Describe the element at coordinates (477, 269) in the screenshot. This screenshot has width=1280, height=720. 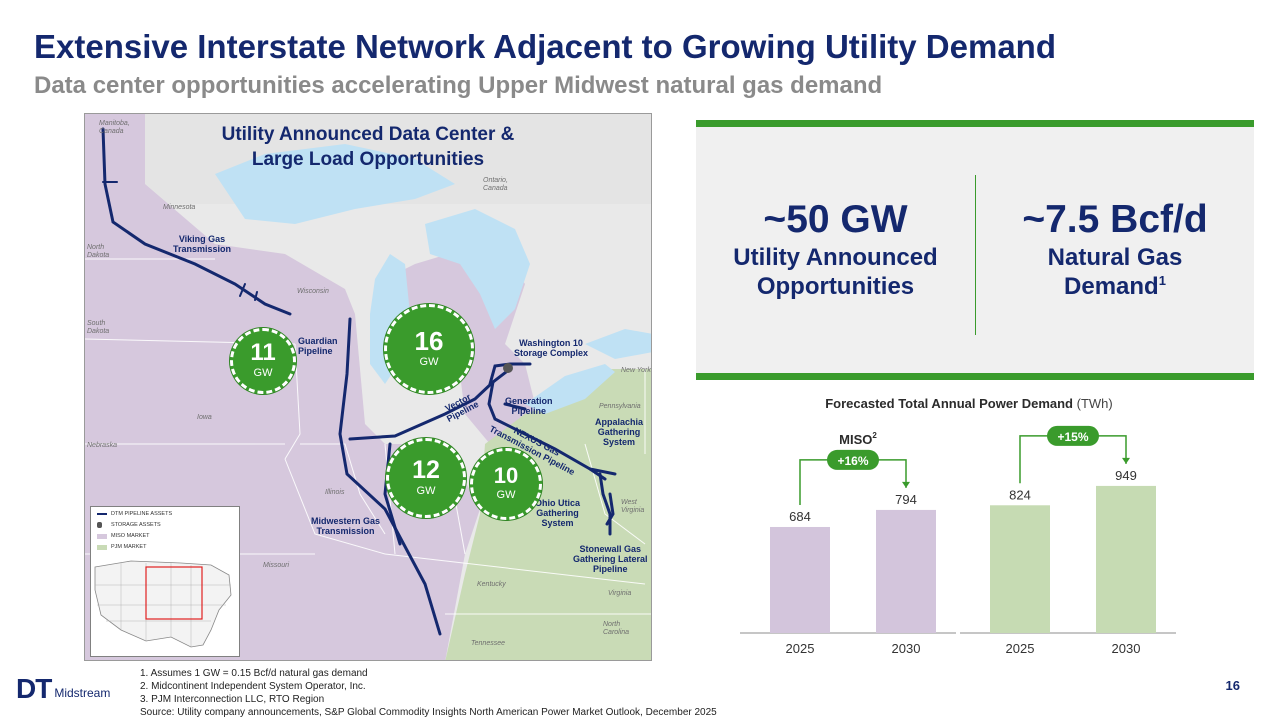
I see `lake-huron` at that location.